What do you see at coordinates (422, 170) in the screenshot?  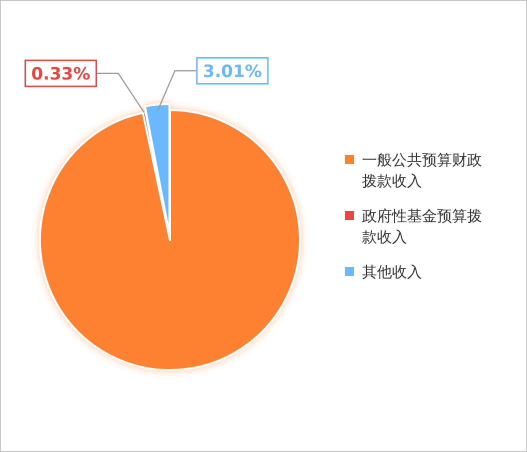 I see `legend-label: 一般公共预算财政拨款收入` at bounding box center [422, 170].